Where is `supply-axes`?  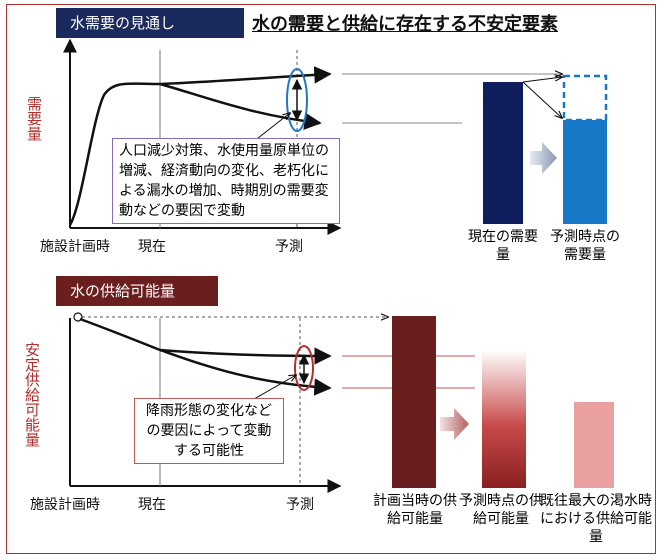 supply-axes is located at coordinates (205, 405).